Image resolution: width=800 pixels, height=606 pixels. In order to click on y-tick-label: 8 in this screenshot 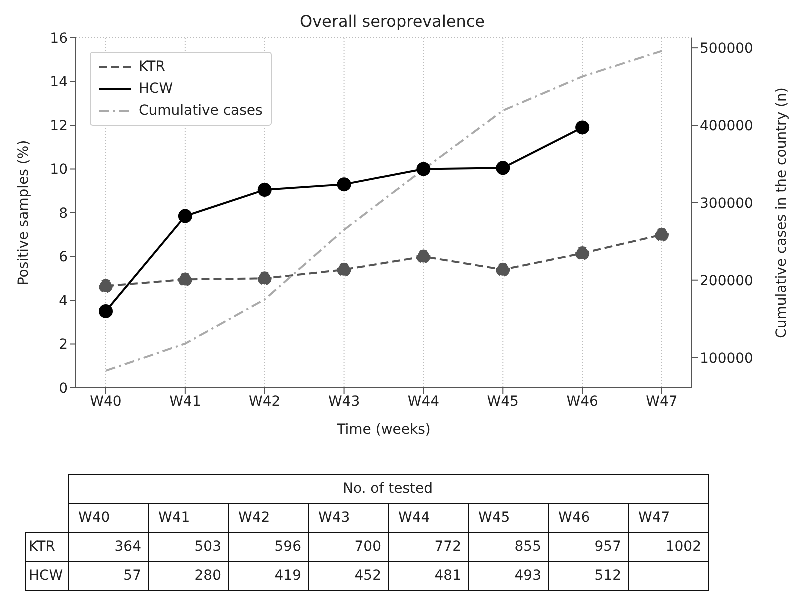, I will do `click(63, 214)`.